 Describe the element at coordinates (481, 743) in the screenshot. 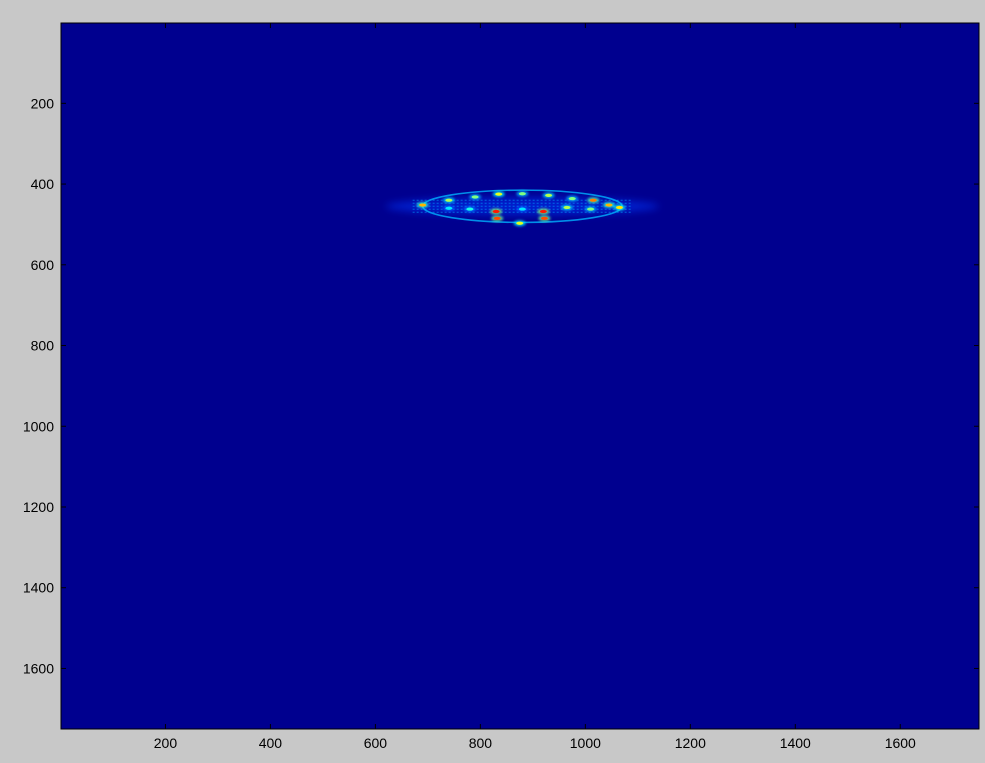

I see `x-tick-label: 800` at that location.